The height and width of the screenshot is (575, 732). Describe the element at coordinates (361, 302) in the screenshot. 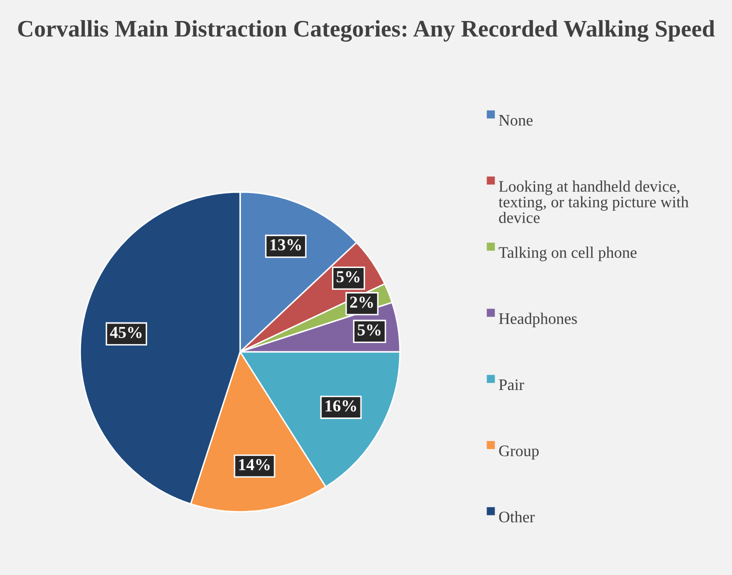

I see `data-label: 2%` at that location.